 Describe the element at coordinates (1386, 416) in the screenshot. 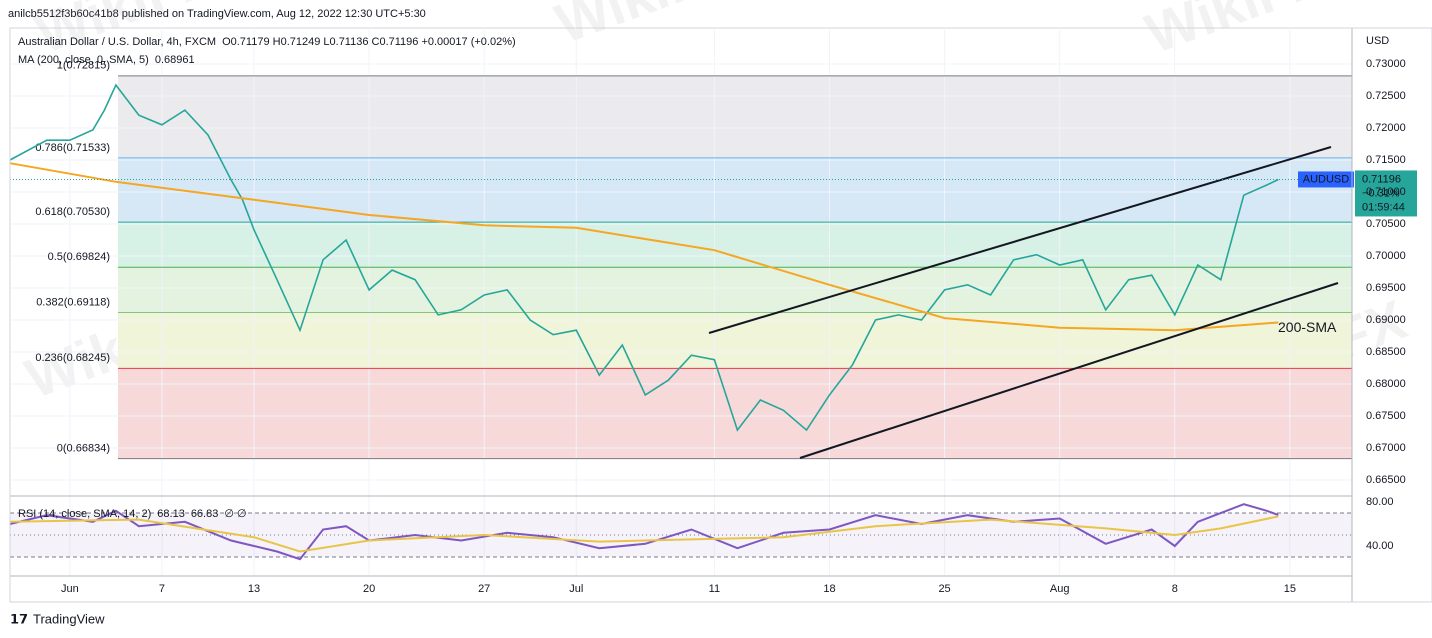

I see `y-tick-label: 0.67500` at that location.